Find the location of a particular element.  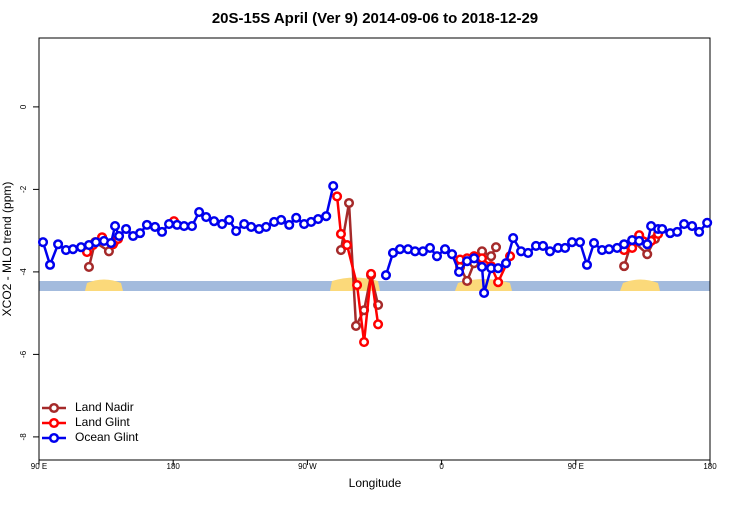

legend-label: Land Glint is located at coordinates (102, 422).